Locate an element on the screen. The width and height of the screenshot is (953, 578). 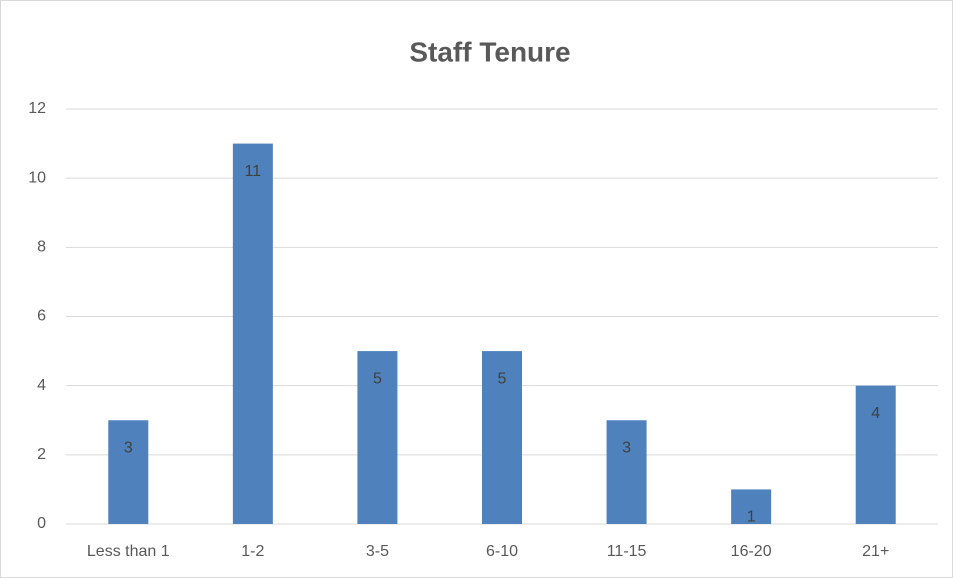
data-label: 11 is located at coordinates (253, 171).